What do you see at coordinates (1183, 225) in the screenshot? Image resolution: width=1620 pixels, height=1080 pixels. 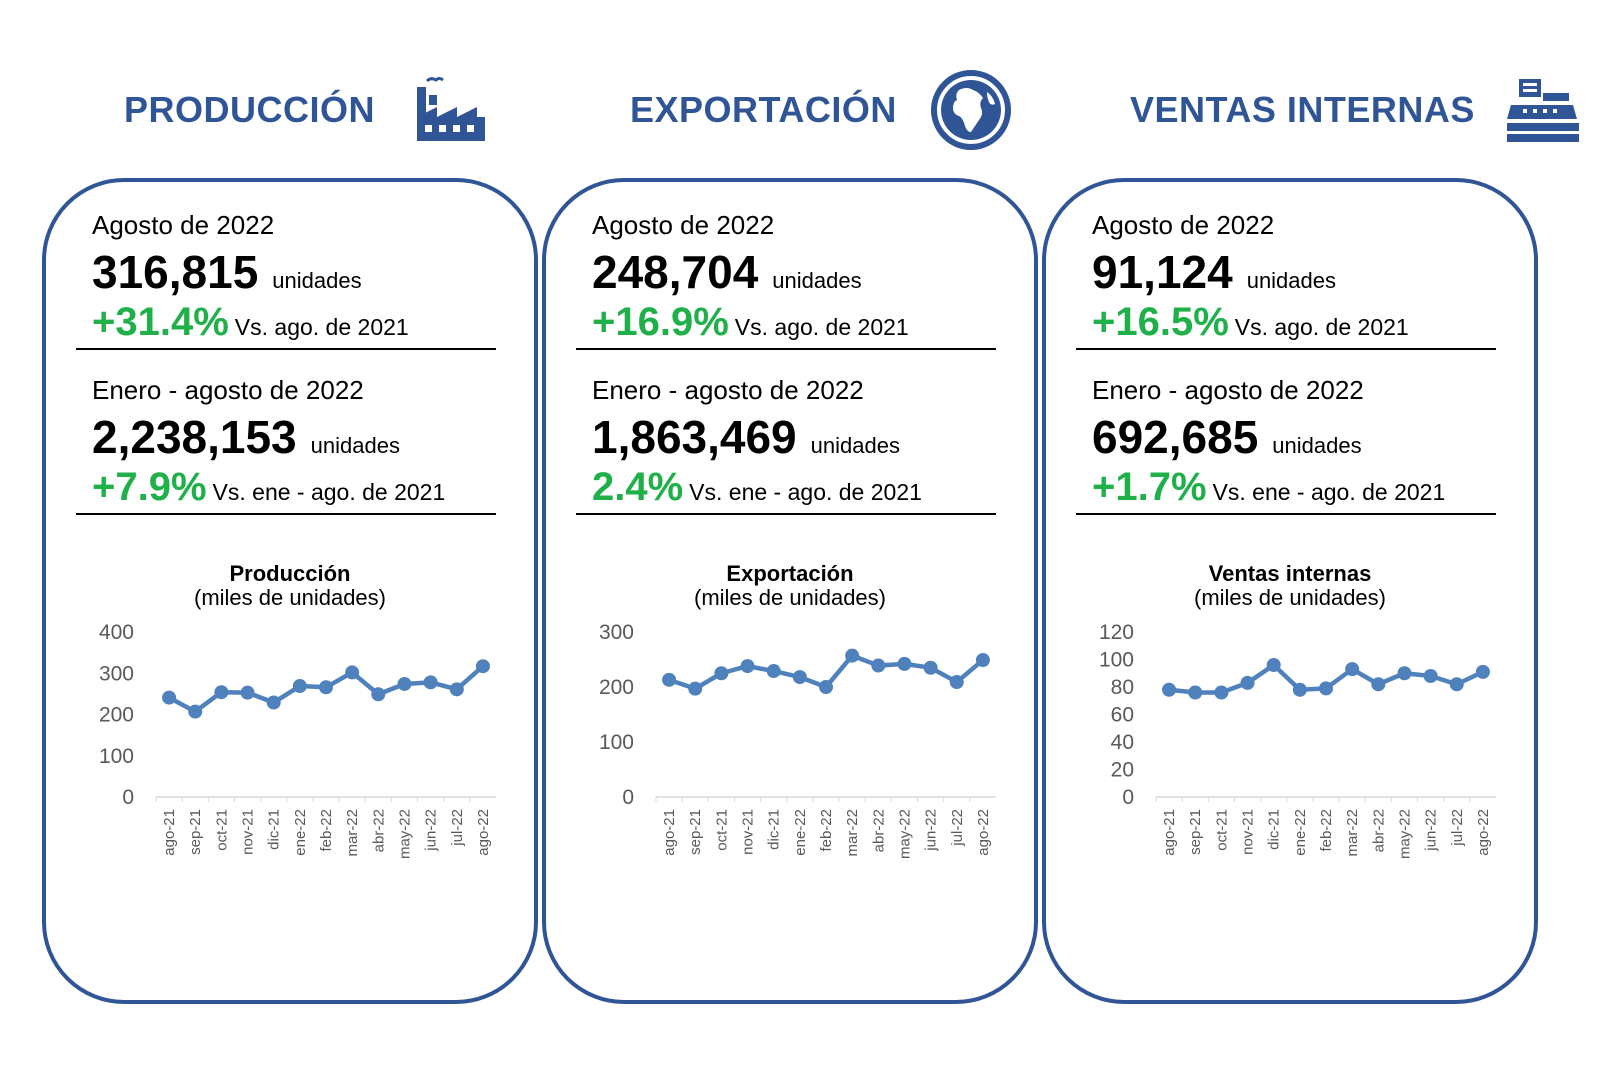 I see `ventas-month-period: Agosto de 2022` at bounding box center [1183, 225].